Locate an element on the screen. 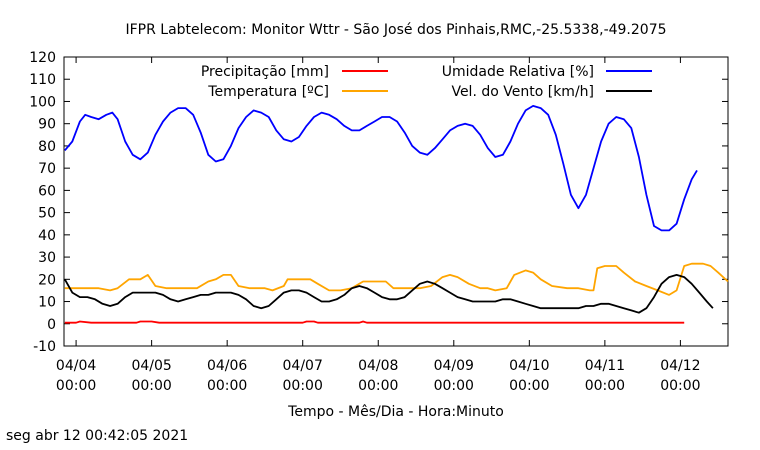 The height and width of the screenshot is (450, 760). y-tick-label: -10 is located at coordinates (44, 347).